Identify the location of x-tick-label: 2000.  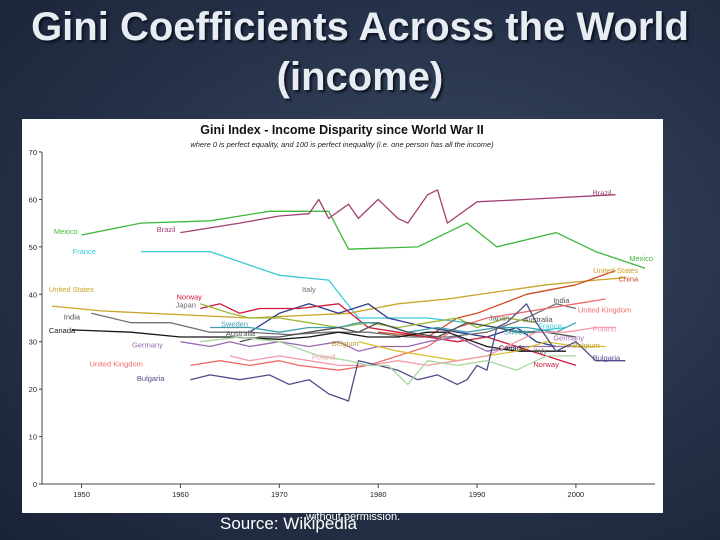
(576, 494).